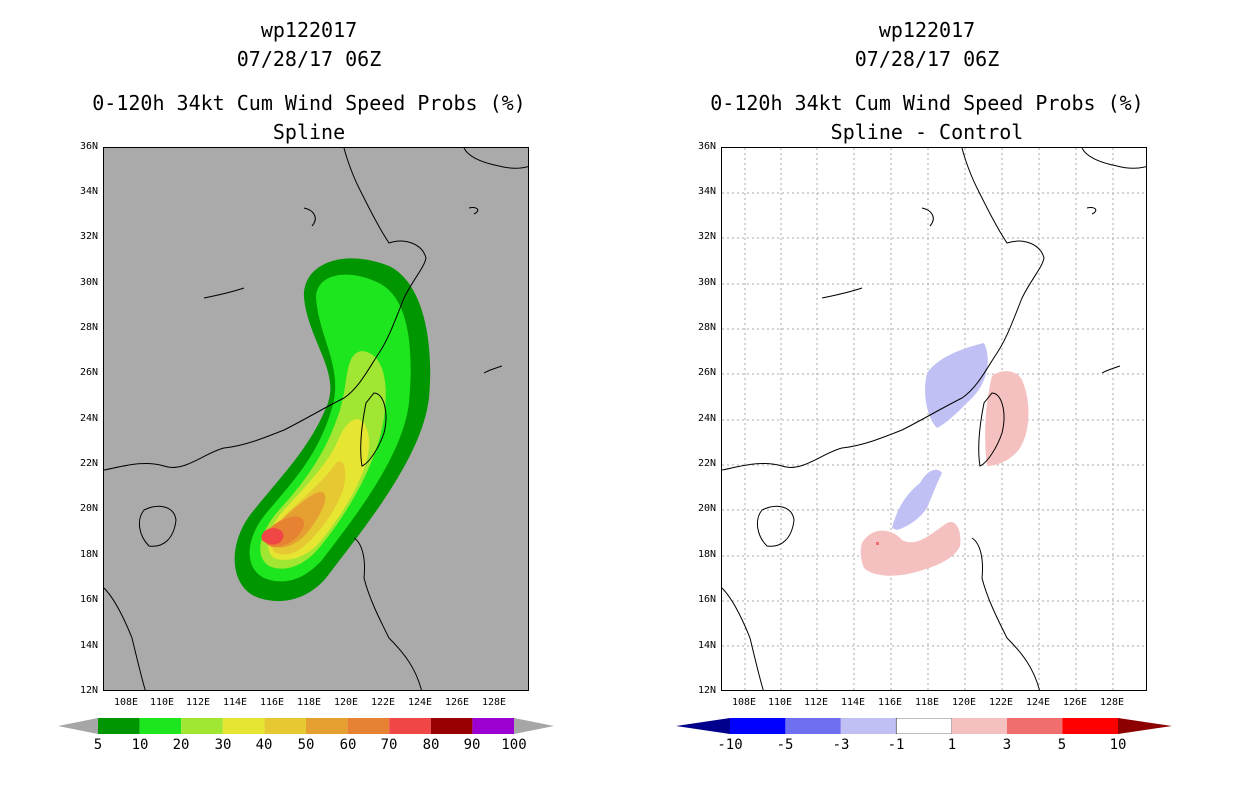 The height and width of the screenshot is (800, 1236). I want to click on panel-subtitle: Spline - Control, so click(927, 132).